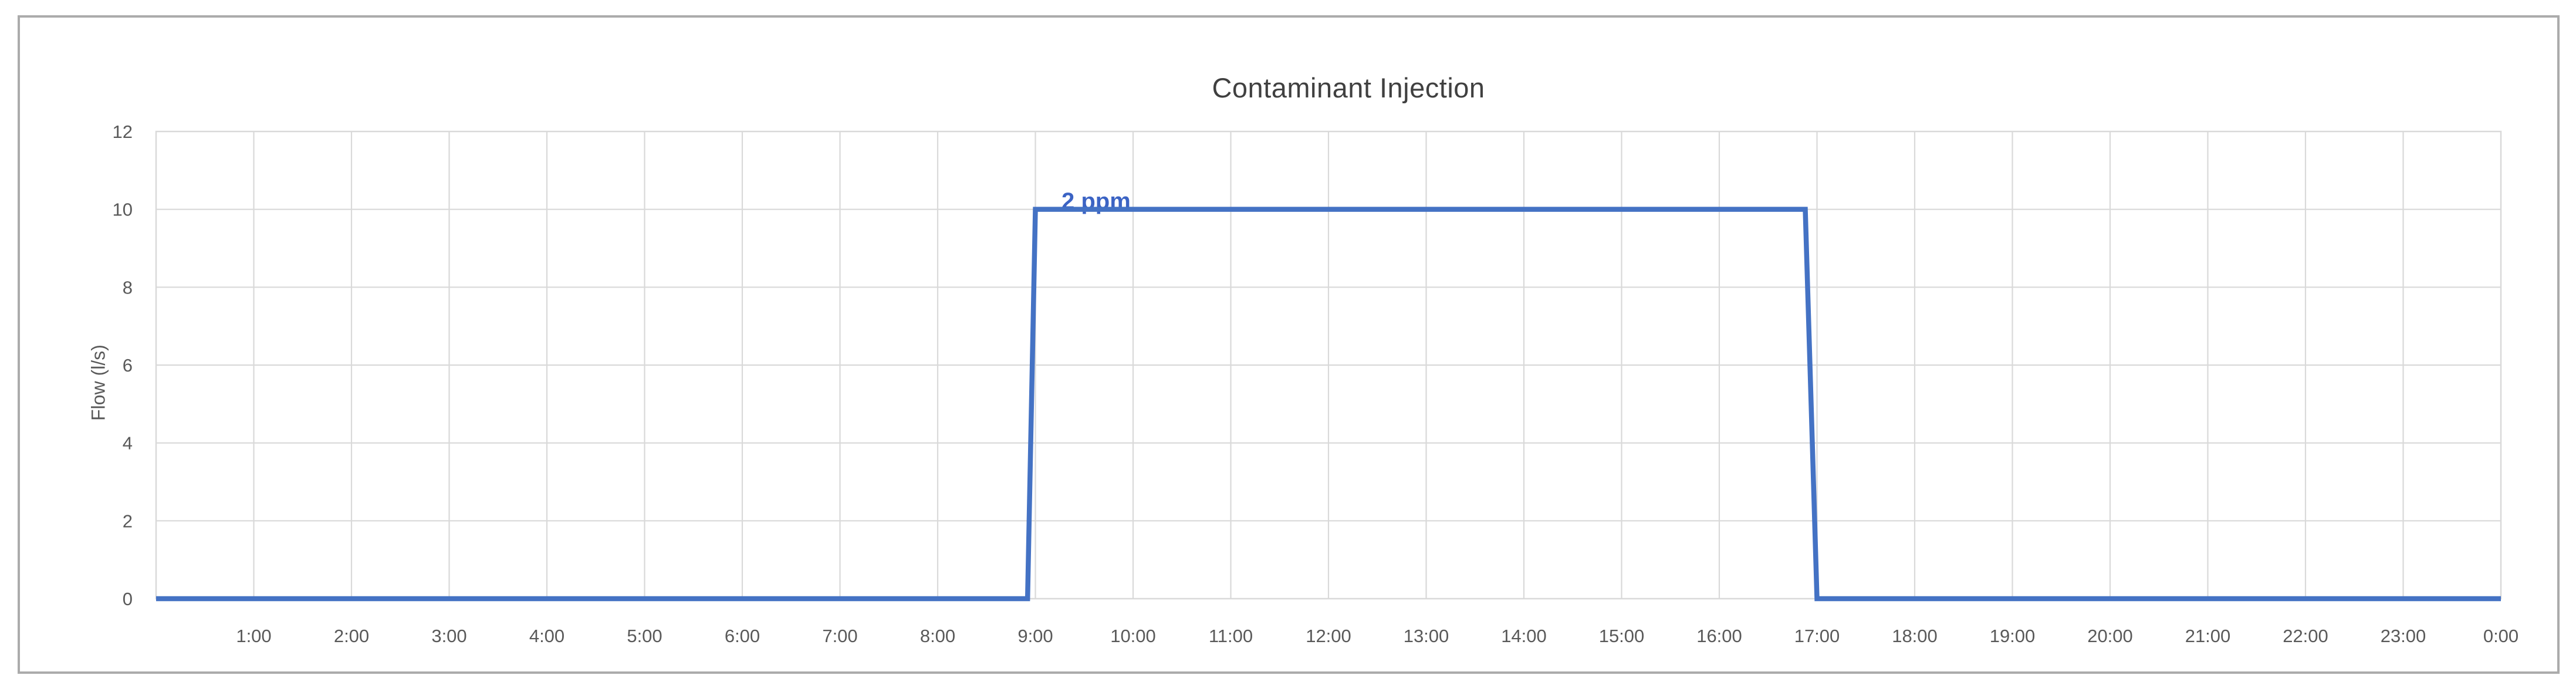  What do you see at coordinates (1348, 87) in the screenshot?
I see `chart-title: Contaminant Injection` at bounding box center [1348, 87].